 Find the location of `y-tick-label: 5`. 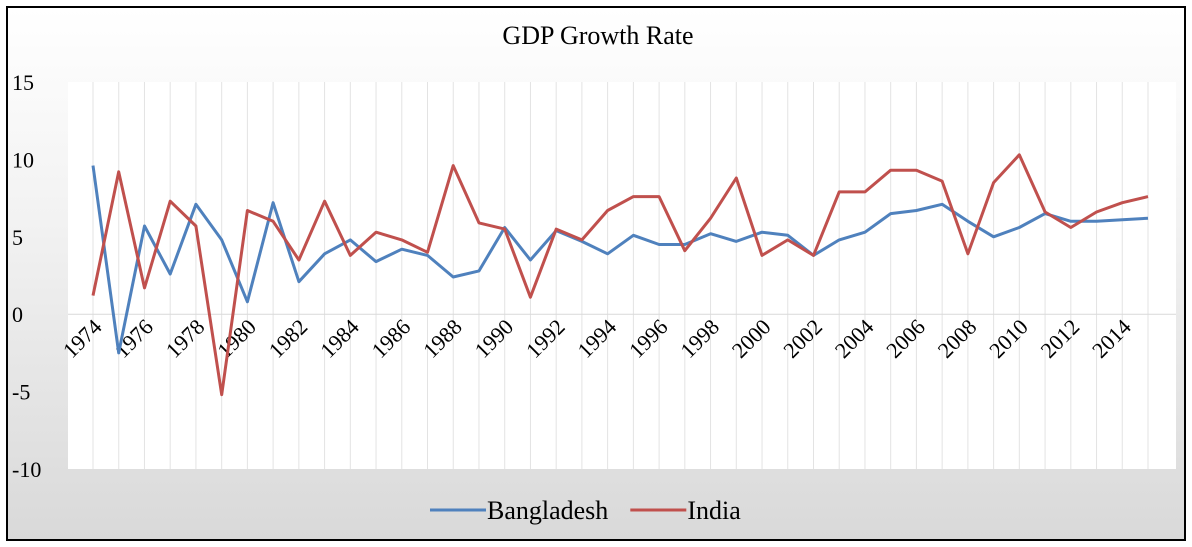

y-tick-label: 5 is located at coordinates (17, 237).